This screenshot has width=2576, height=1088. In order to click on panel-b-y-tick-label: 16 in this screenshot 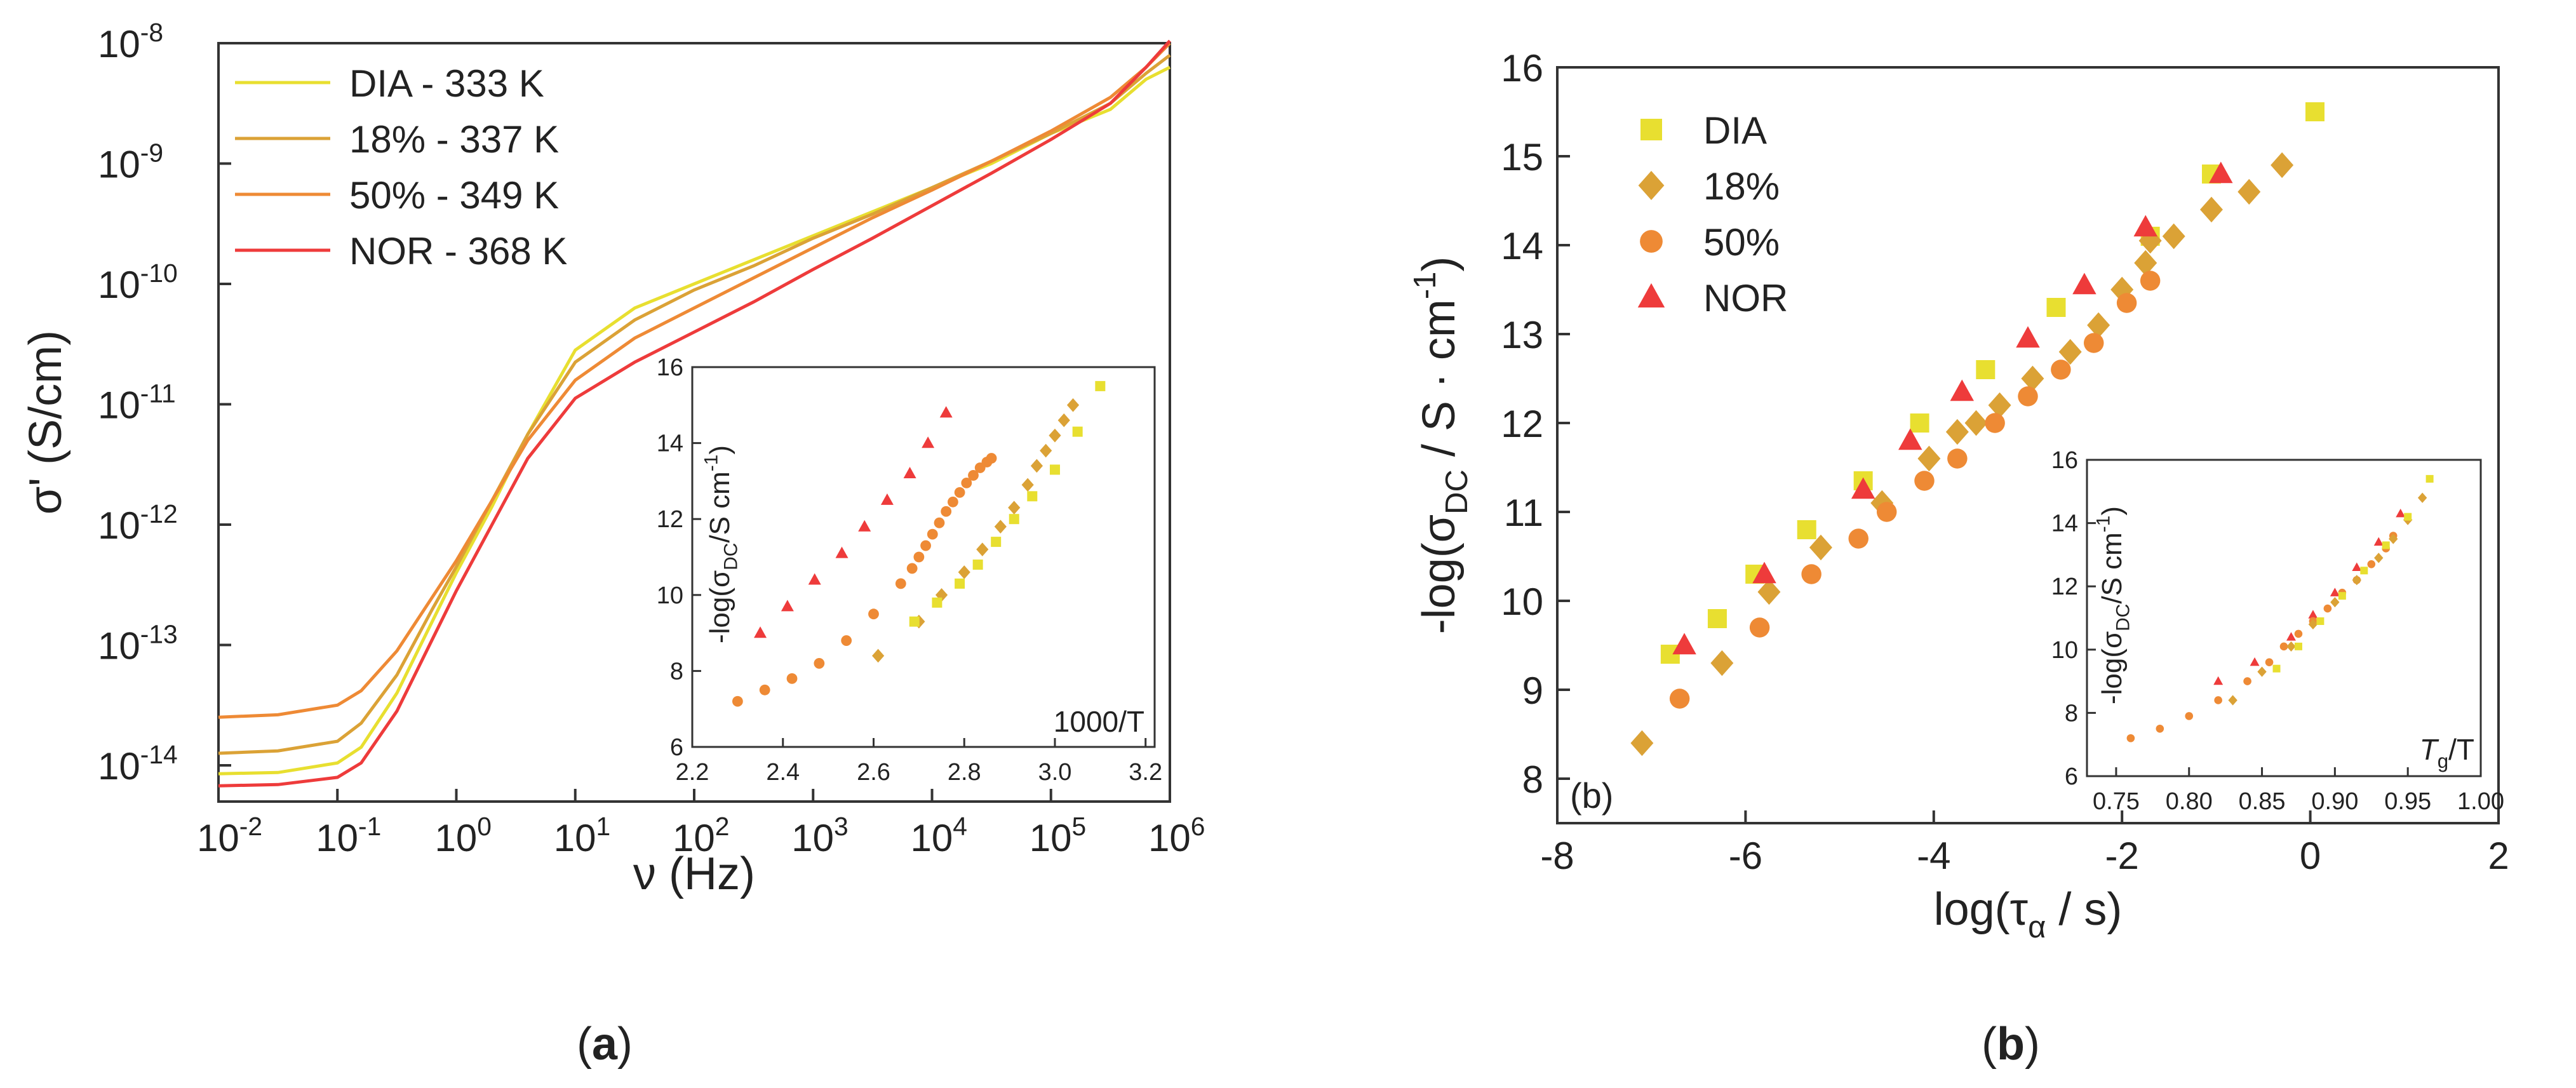, I will do `click(1522, 68)`.